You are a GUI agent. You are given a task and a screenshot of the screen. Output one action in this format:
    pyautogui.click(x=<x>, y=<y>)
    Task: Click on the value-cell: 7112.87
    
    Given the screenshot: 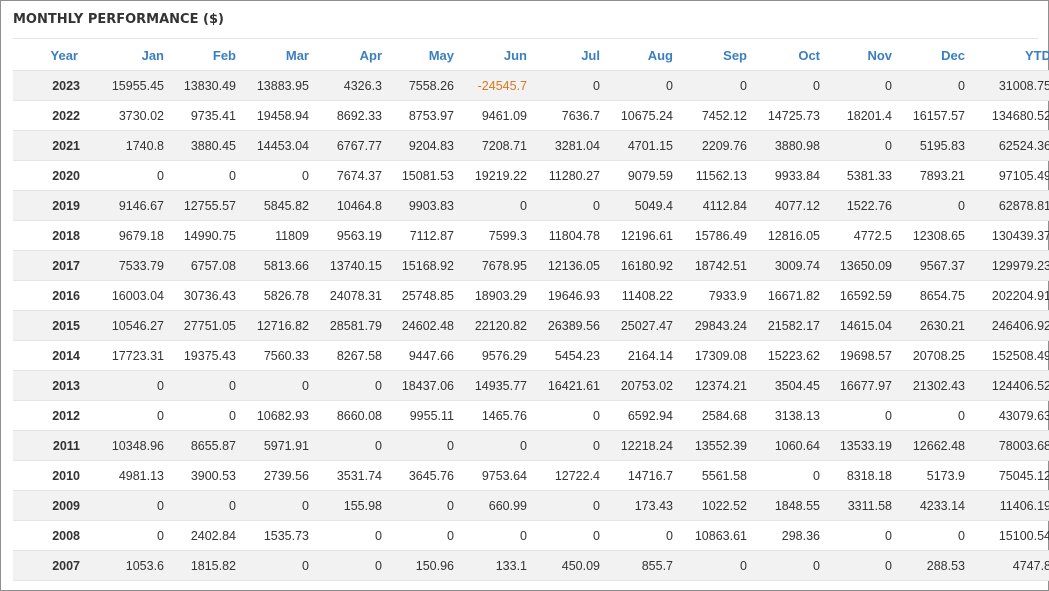 What is the action you would take?
    pyautogui.click(x=425, y=235)
    